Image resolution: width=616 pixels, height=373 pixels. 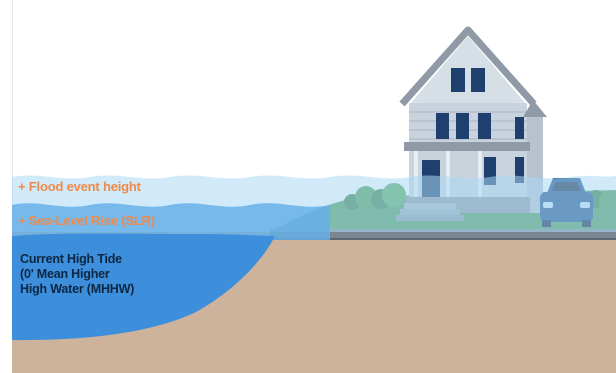 I want to click on tide-label-line: High Water (MHHW), so click(x=77, y=289).